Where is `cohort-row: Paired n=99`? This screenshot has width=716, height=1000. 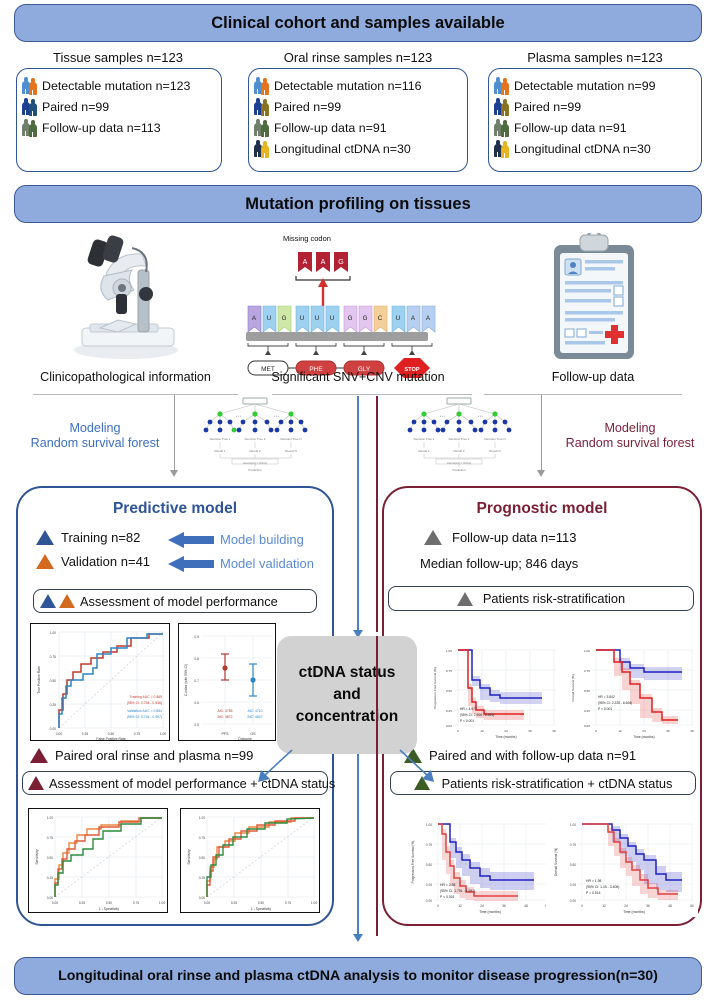 cohort-row: Paired n=99 is located at coordinates (594, 107).